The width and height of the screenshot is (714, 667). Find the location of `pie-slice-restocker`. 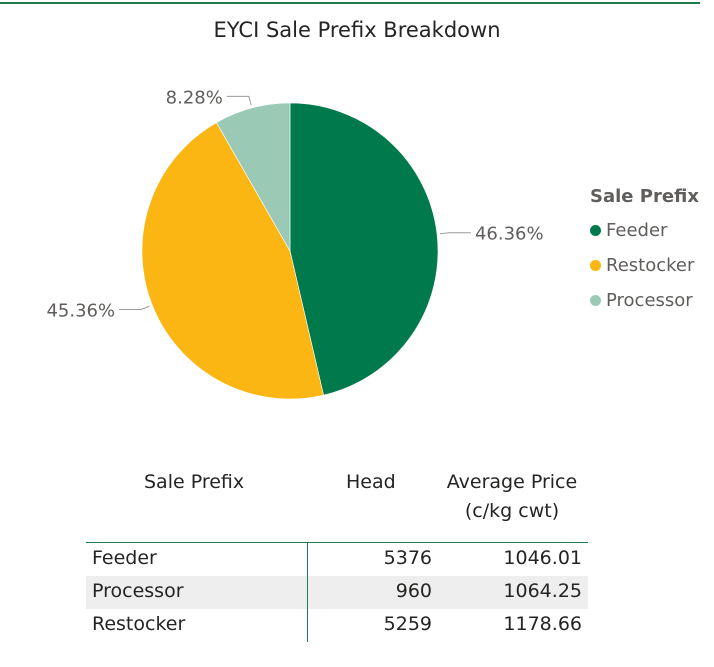

pie-slice-restocker is located at coordinates (232, 261).